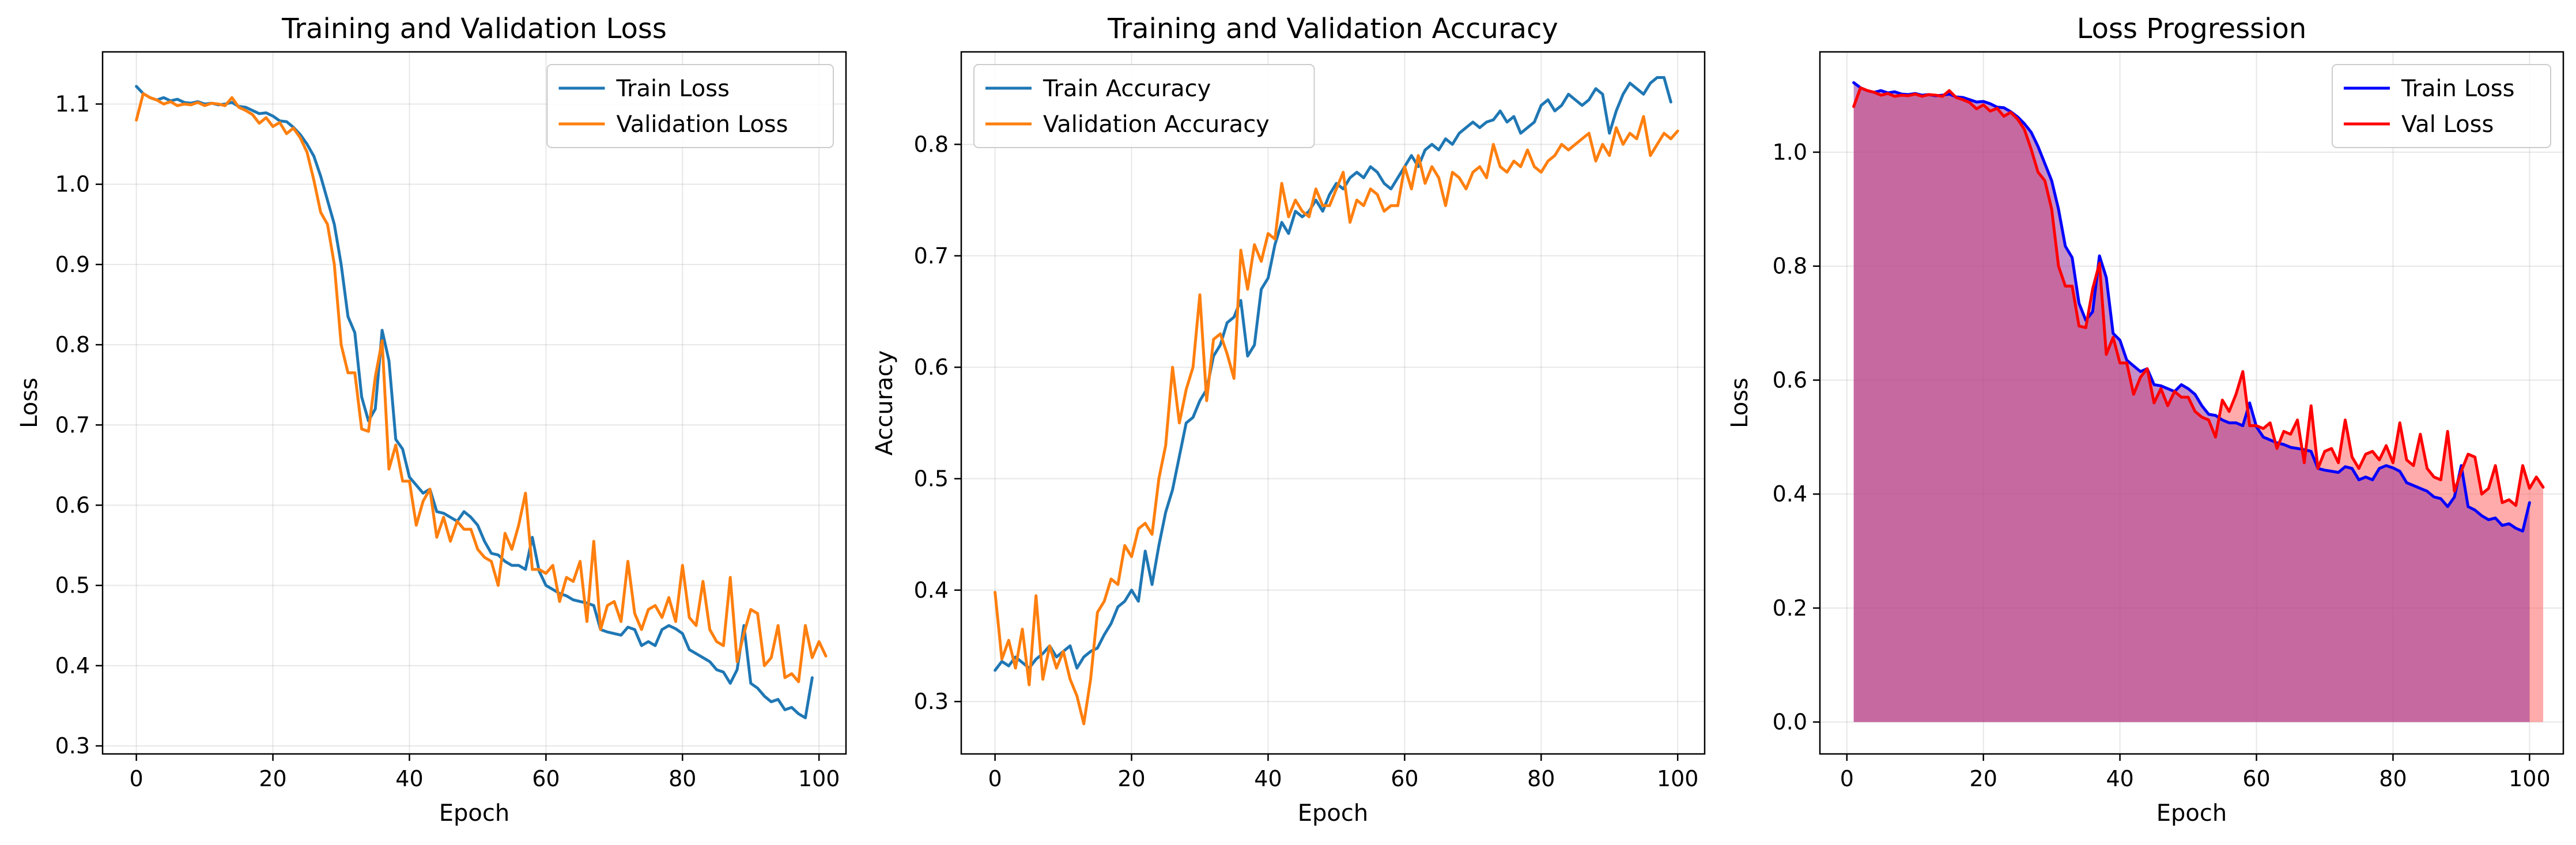 The width and height of the screenshot is (2576, 845). What do you see at coordinates (995, 778) in the screenshot?
I see `accuracy-chart-xtick-label: 0` at bounding box center [995, 778].